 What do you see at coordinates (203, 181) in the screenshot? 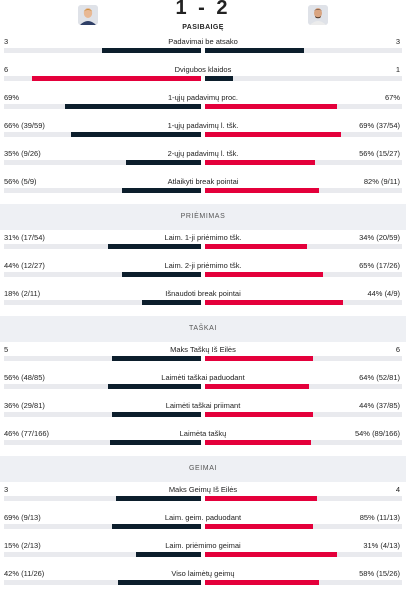
I see `stat-name: Atlaikyti break pointai` at bounding box center [203, 181].